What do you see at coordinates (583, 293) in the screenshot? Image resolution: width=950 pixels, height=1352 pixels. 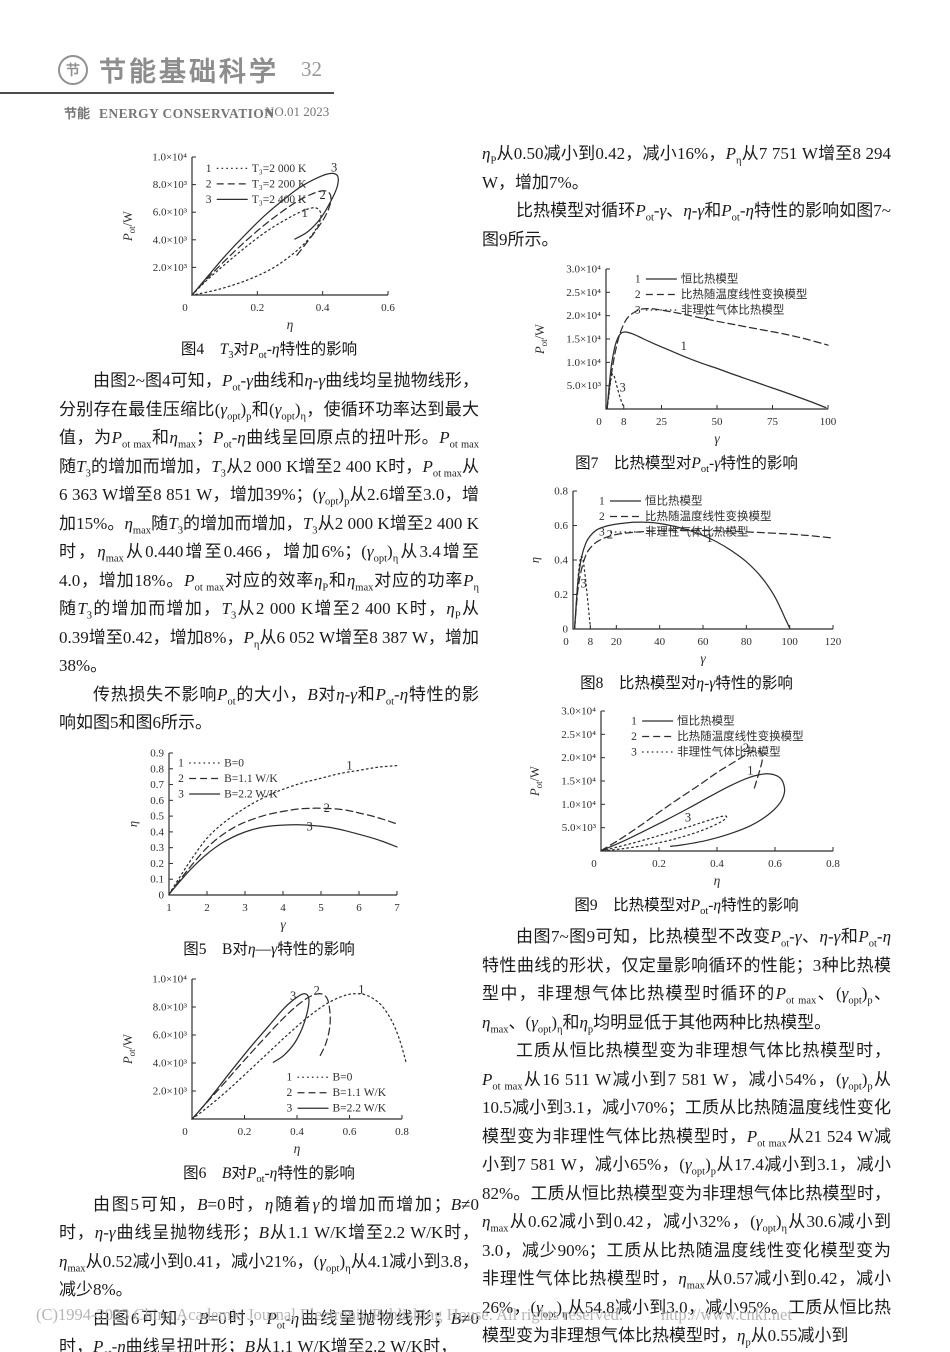 I see `svg-text: 2.5×10⁴` at bounding box center [583, 293].